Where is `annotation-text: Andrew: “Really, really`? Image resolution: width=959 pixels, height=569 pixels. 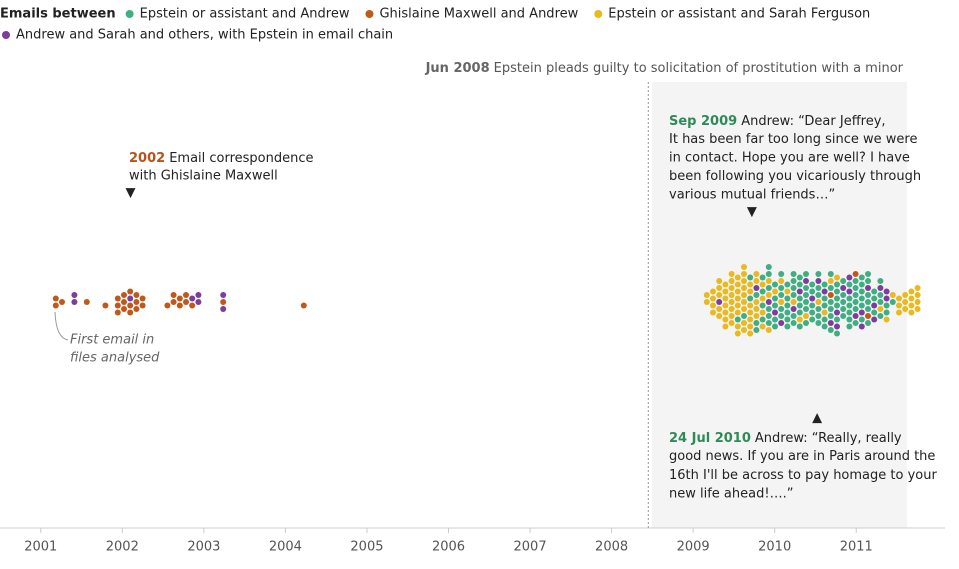
annotation-text: Andrew: “Really, really is located at coordinates (828, 438).